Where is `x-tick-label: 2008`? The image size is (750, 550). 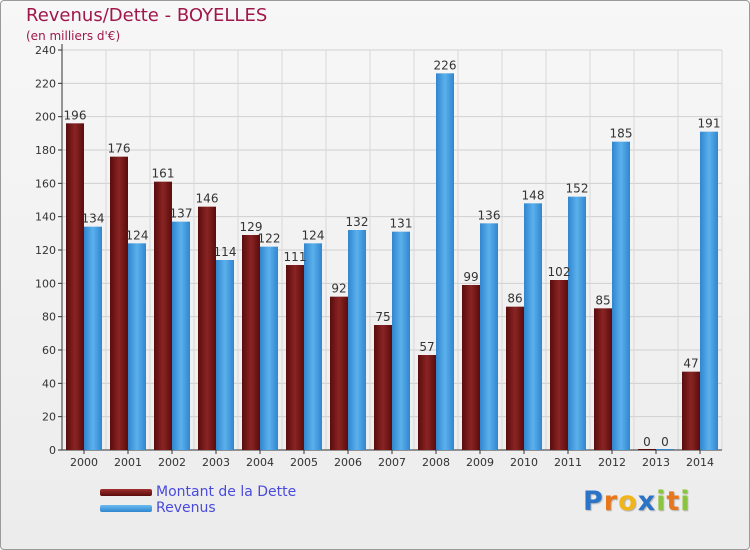 x-tick-label: 2008 is located at coordinates (436, 462).